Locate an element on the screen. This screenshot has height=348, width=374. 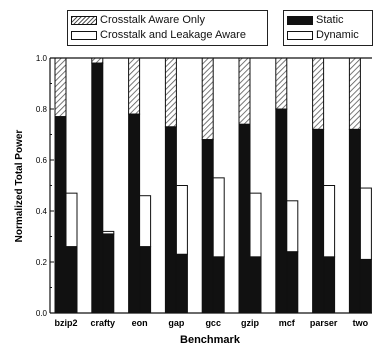
x-tick-label: mcf is located at coordinates (287, 323).